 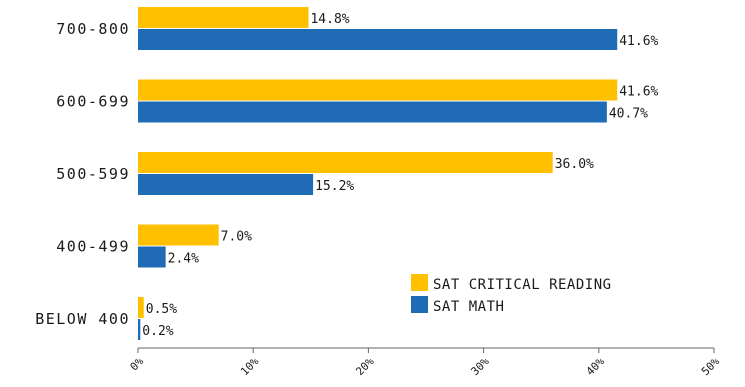 I want to click on data-label: 14.8%, so click(x=329, y=19).